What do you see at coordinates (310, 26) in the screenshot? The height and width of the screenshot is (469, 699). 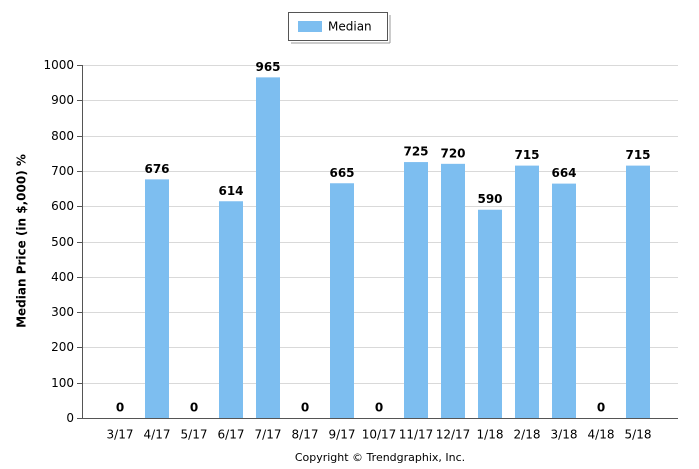 I see `legend-swatch` at bounding box center [310, 26].